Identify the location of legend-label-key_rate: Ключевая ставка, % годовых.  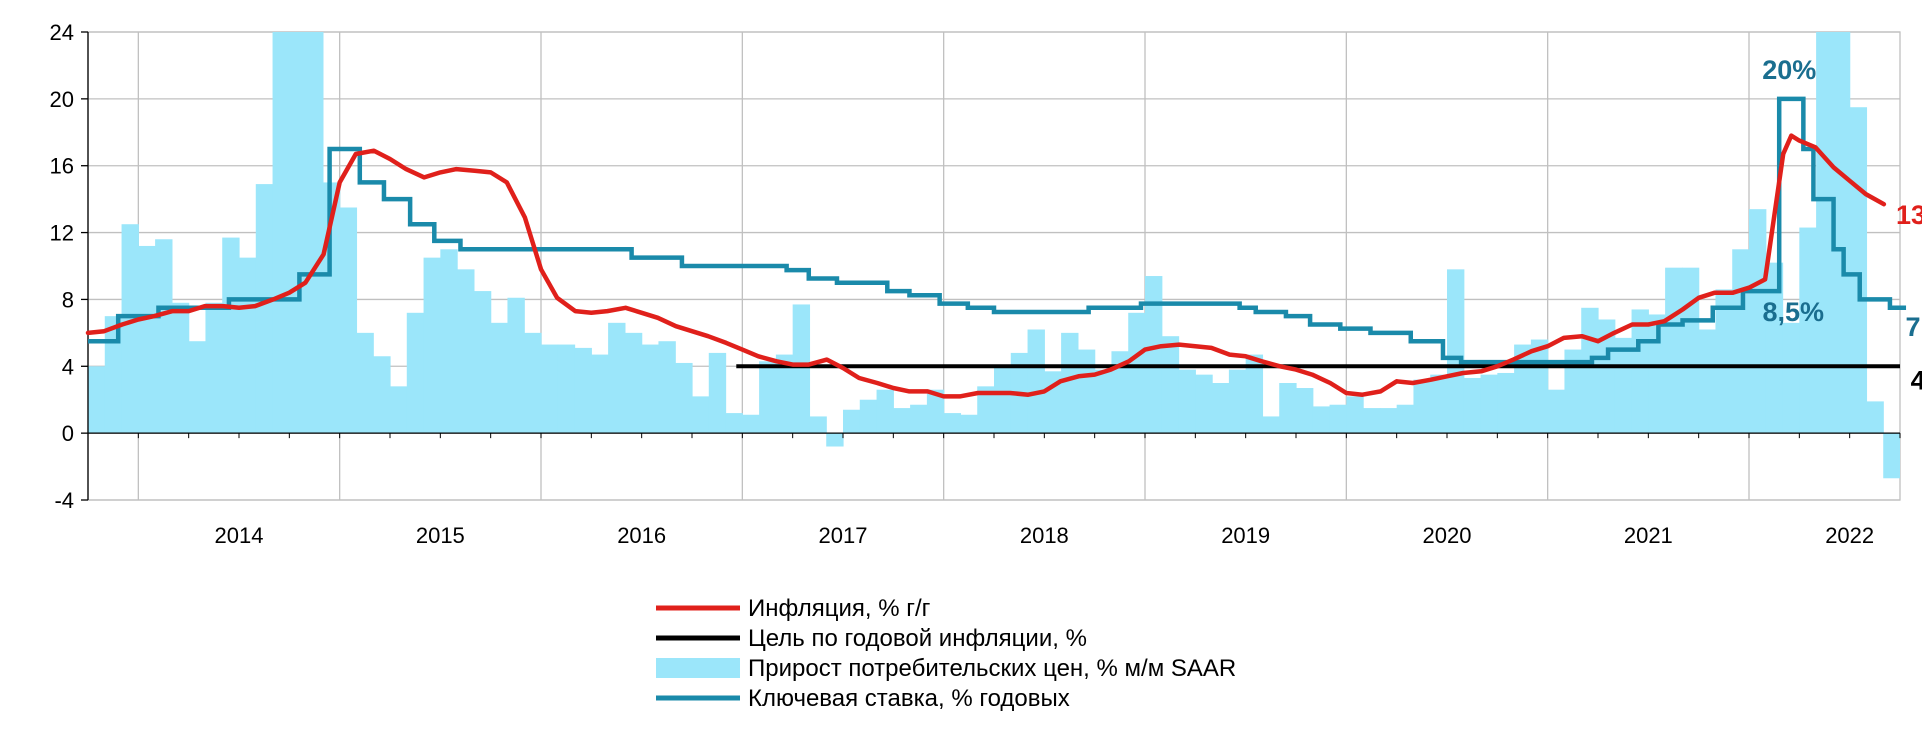
(909, 698).